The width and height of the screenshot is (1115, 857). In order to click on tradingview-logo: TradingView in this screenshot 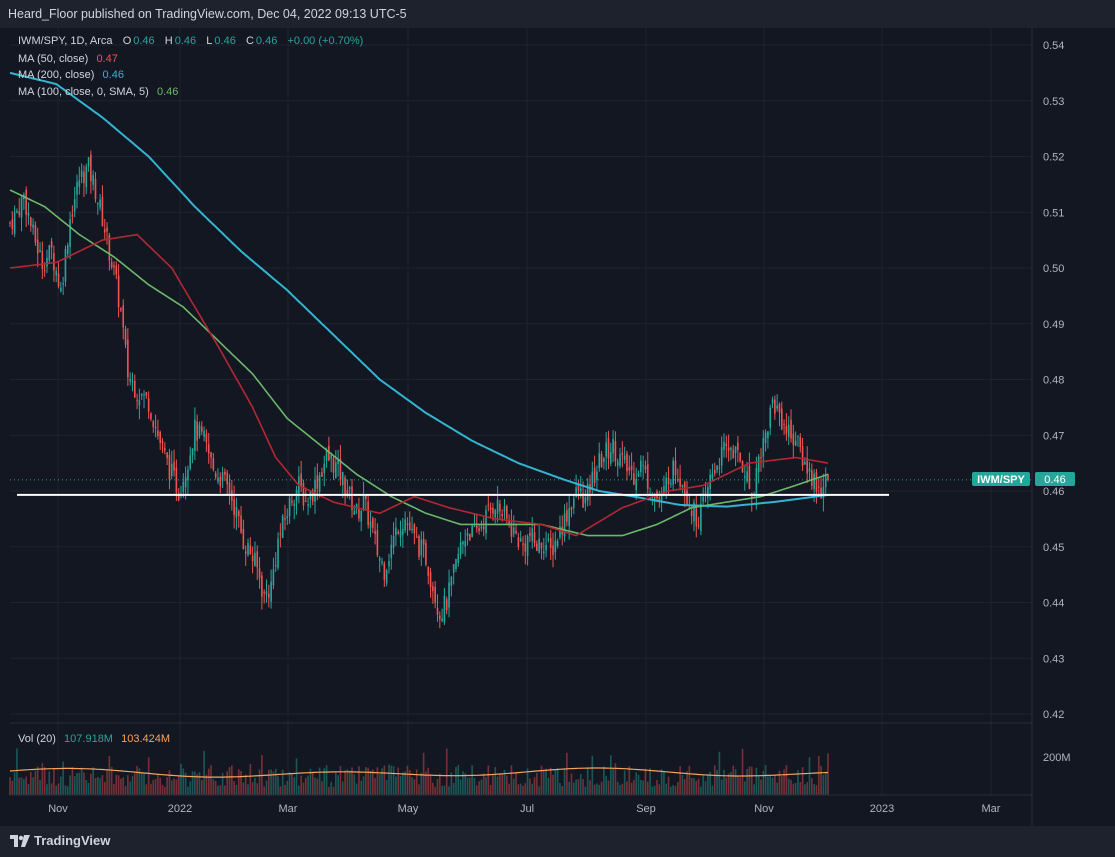, I will do `click(60, 840)`.